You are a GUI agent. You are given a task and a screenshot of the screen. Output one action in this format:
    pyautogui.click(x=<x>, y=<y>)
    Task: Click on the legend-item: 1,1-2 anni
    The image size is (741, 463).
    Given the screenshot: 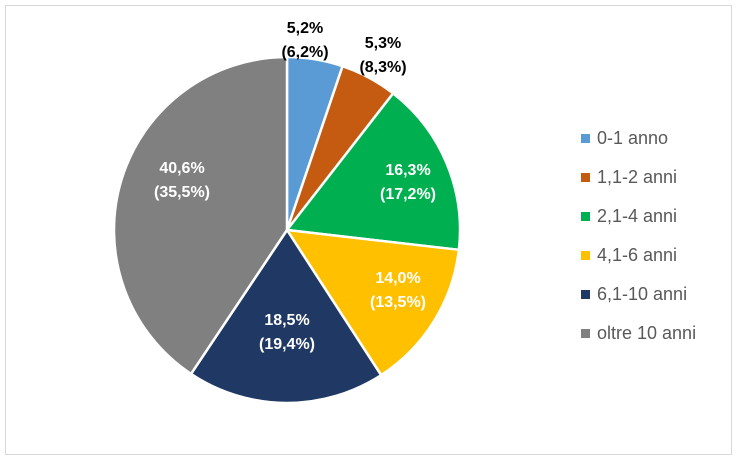 What is the action you would take?
    pyautogui.click(x=638, y=177)
    